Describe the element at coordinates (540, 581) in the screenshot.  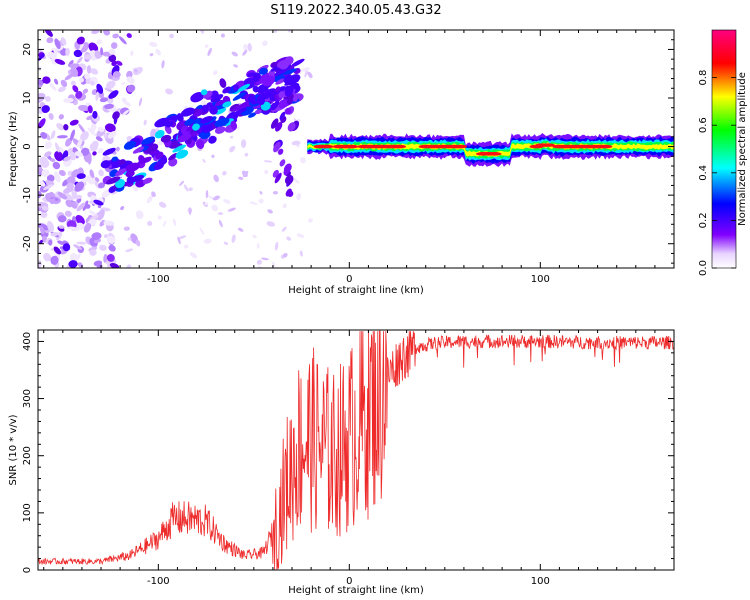
I see `snr-x-tick-label: 100` at that location.